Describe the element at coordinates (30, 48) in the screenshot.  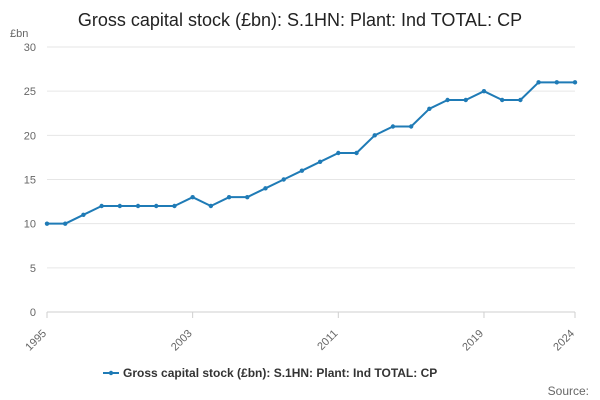
I see `y-tick-label: 30` at that location.